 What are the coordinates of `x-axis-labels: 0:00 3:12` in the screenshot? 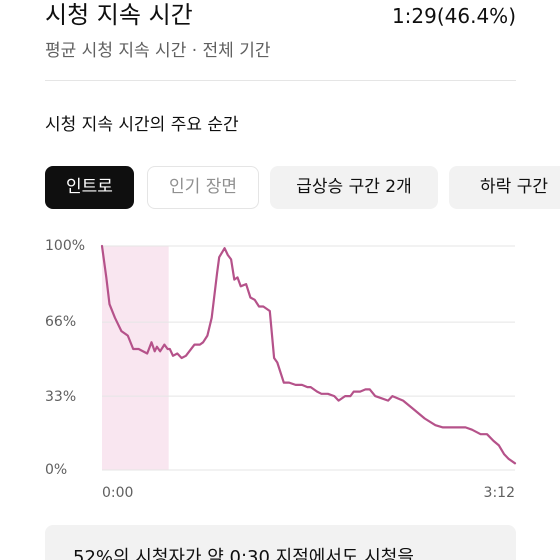 It's located at (308, 493).